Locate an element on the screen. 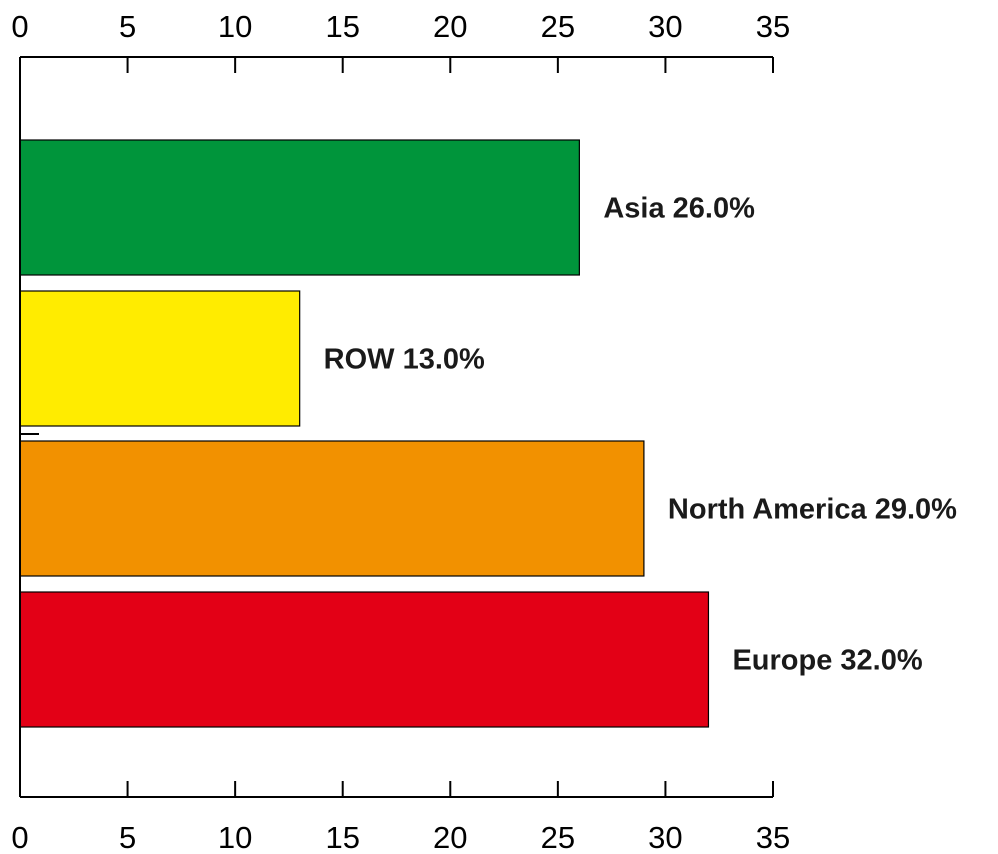 This screenshot has height=854, width=998. data-label-row: ROW 13.0% is located at coordinates (404, 360).